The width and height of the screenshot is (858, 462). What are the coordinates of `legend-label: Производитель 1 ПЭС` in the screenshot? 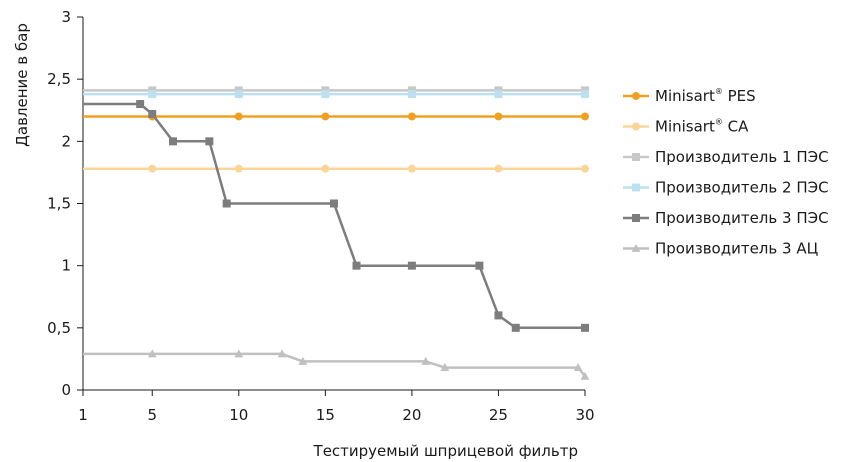 It's located at (742, 157).